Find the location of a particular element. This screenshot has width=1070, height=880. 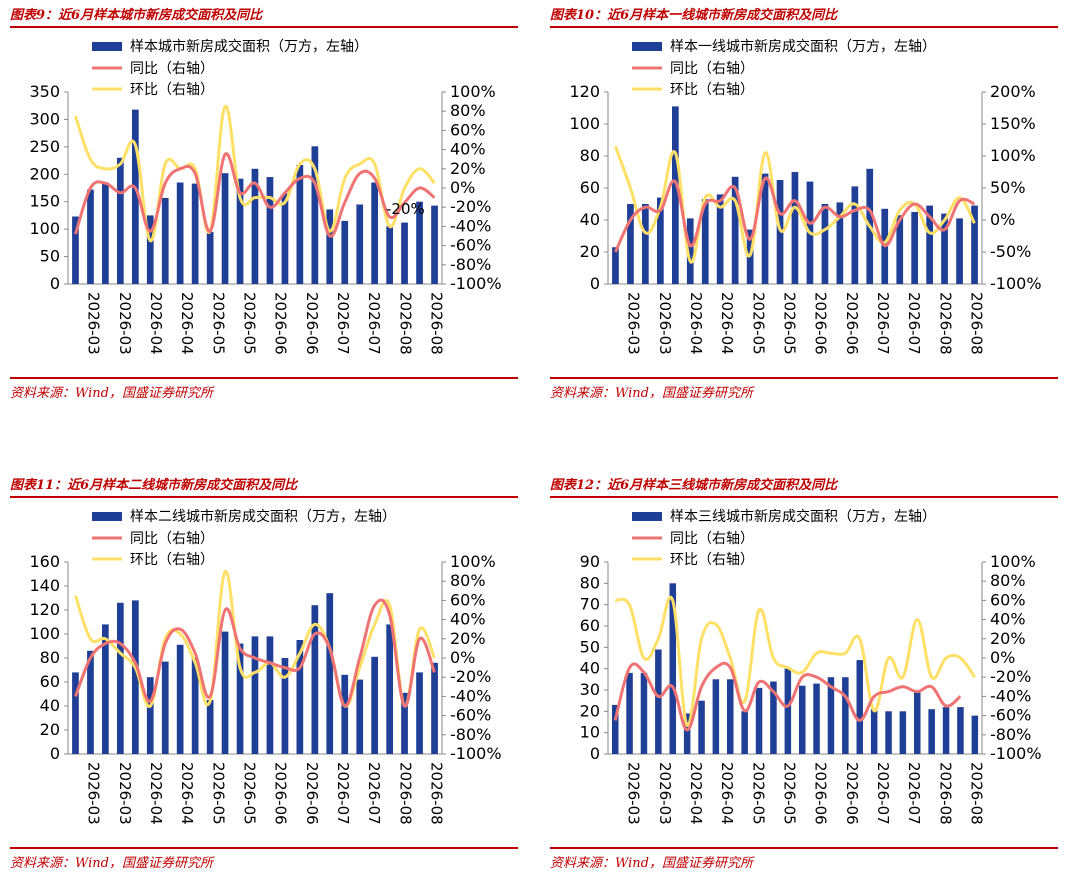

y-tick-label: 40 is located at coordinates (50, 705).